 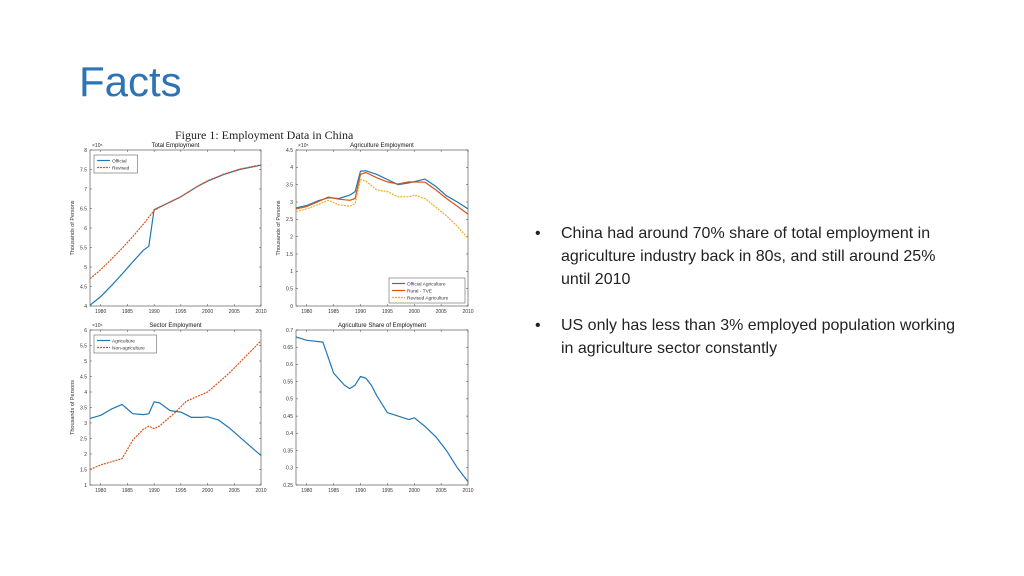 What do you see at coordinates (419, 291) in the screenshot?
I see `legend-label: Rural - TVE` at bounding box center [419, 291].